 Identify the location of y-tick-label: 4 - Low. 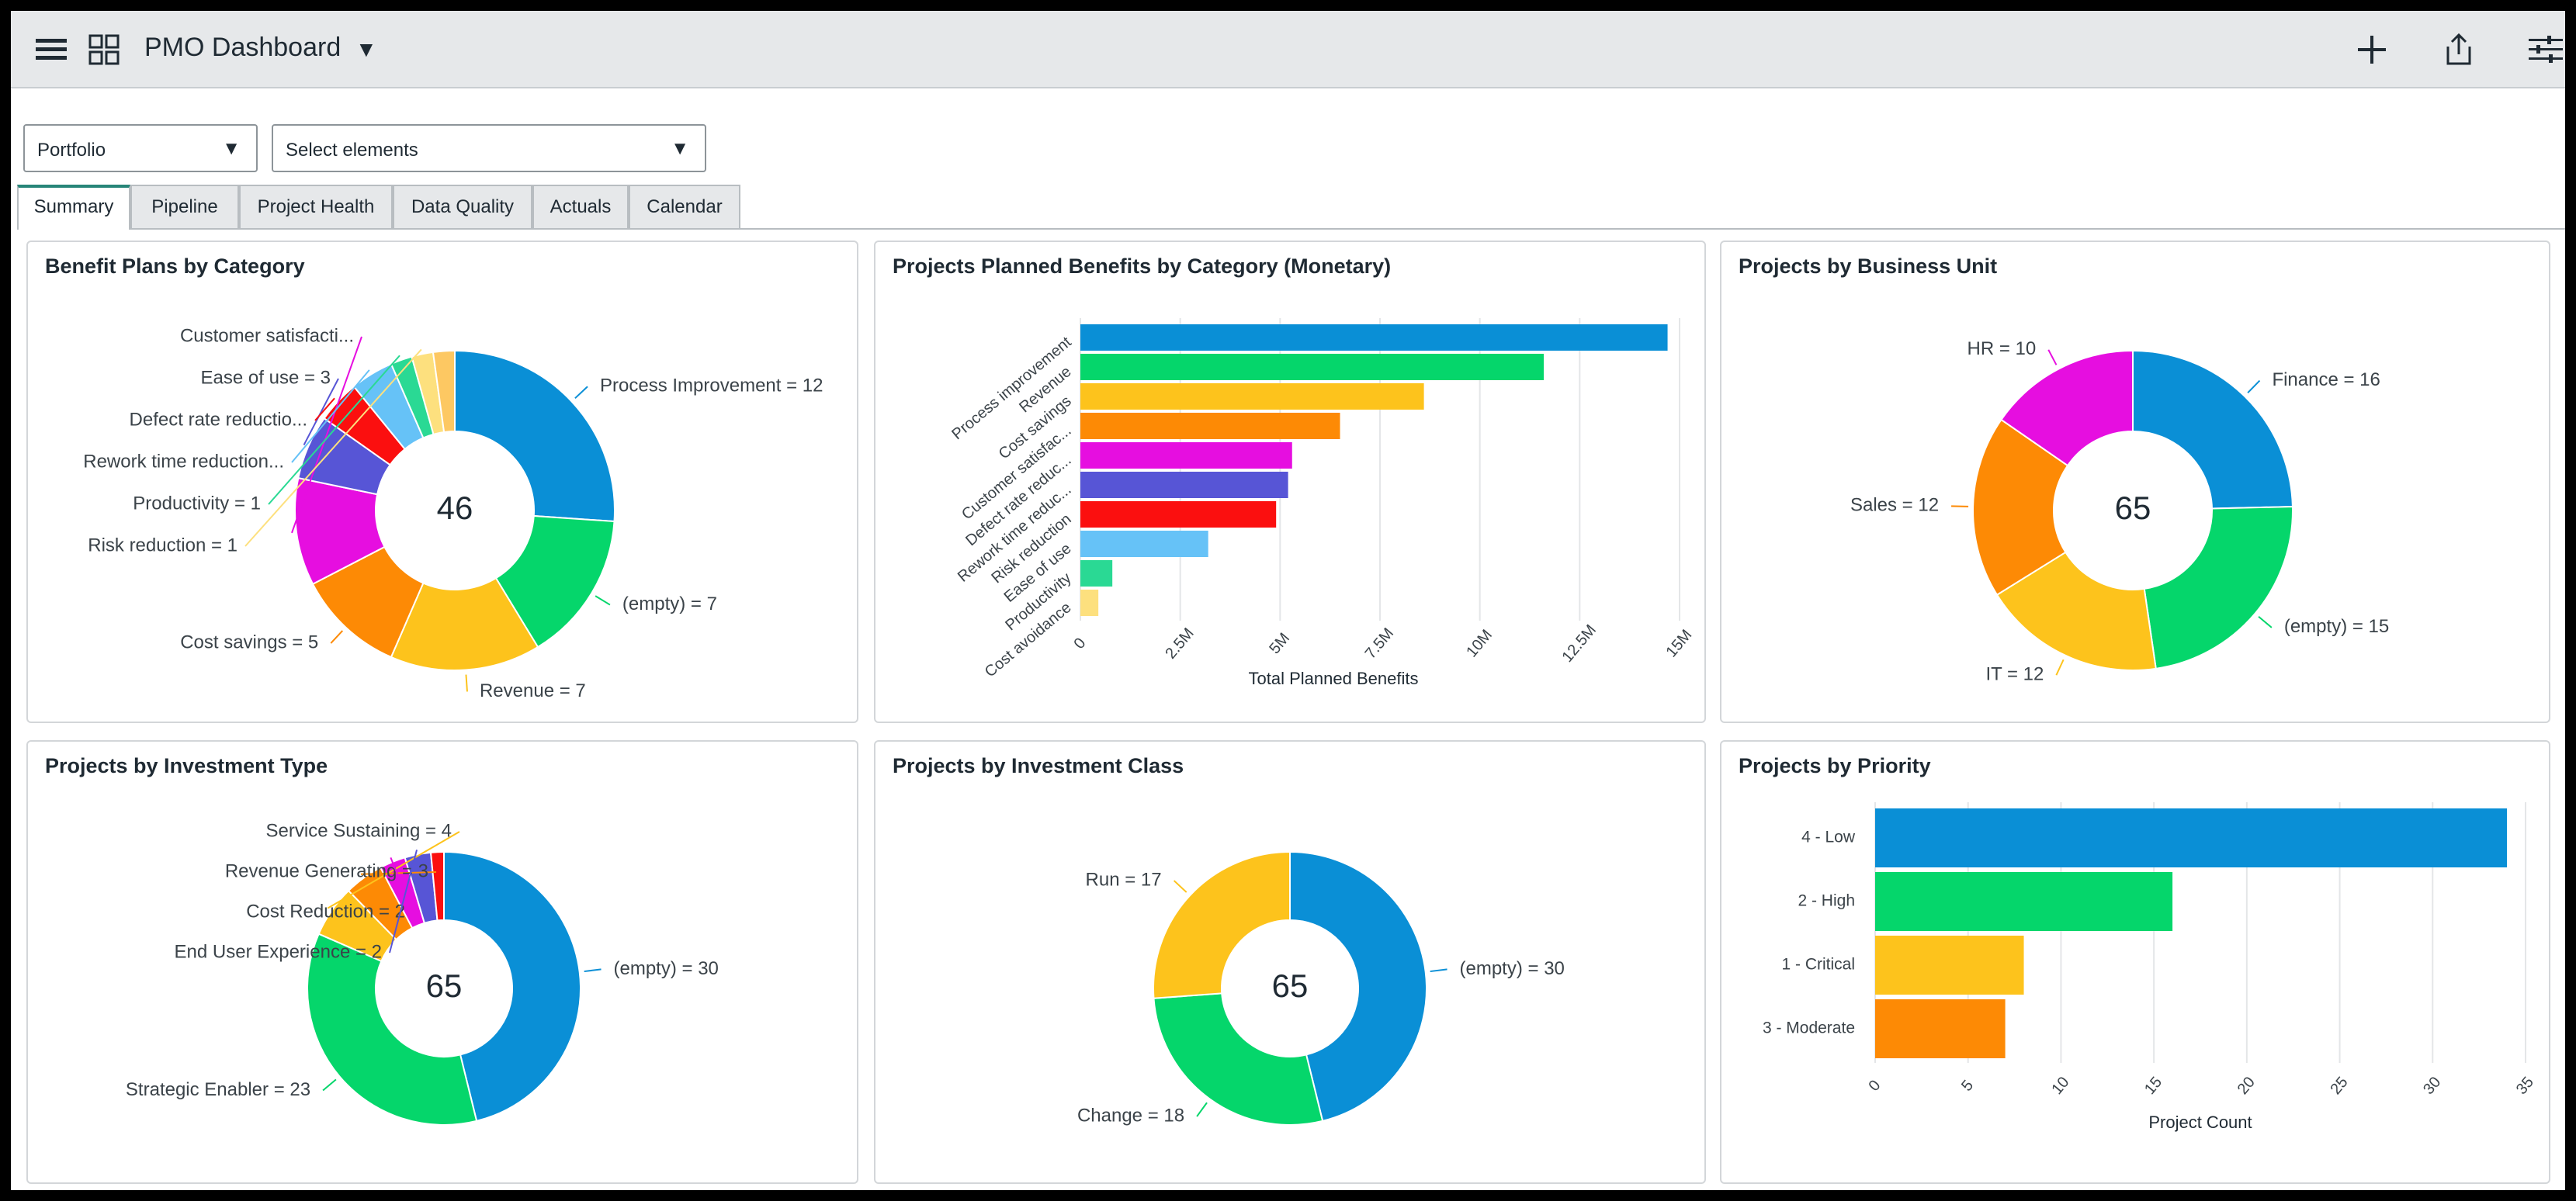
(1828, 838).